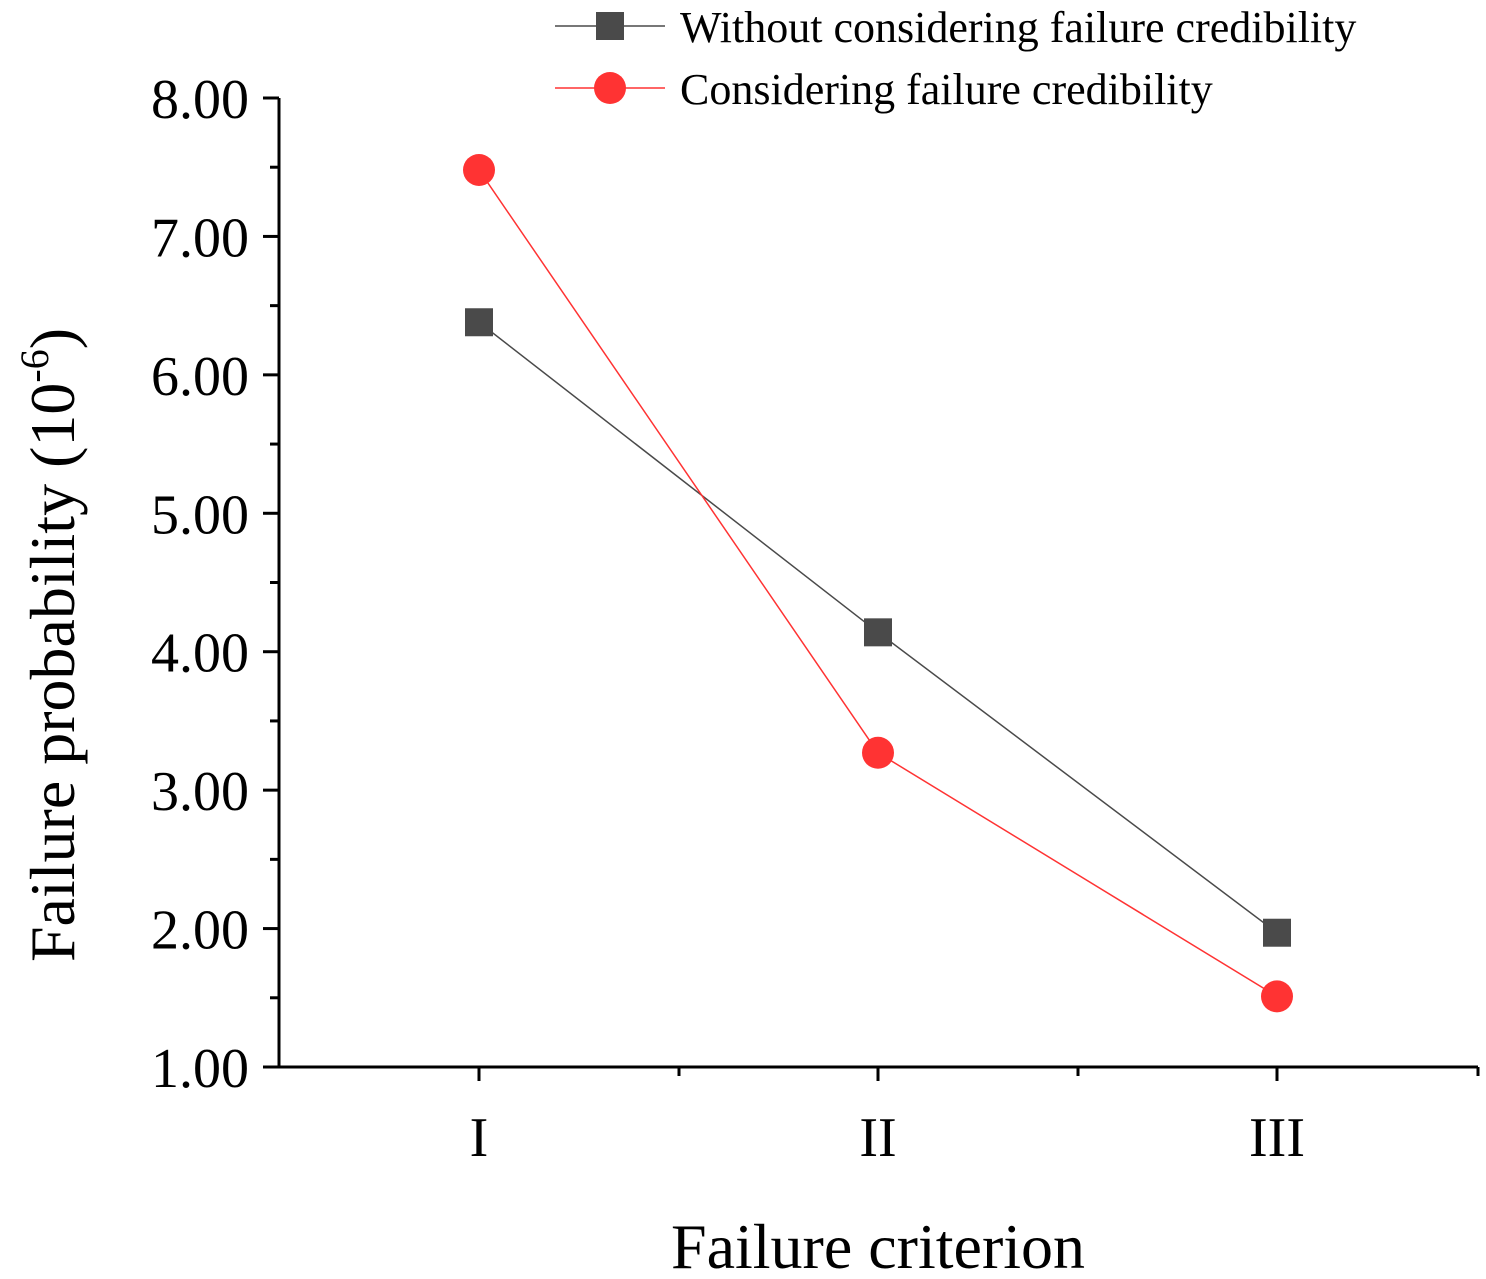 The image size is (1486, 1279). Describe the element at coordinates (1018, 27) in the screenshot. I see `legend-label-series-1: Without considering failure credibility` at that location.